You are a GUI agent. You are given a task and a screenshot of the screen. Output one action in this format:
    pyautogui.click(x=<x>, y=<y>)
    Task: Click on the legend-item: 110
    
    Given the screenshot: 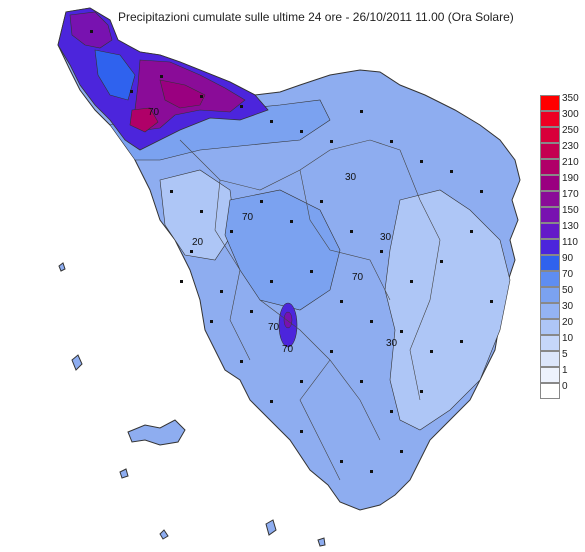 What is the action you would take?
    pyautogui.click(x=562, y=246)
    